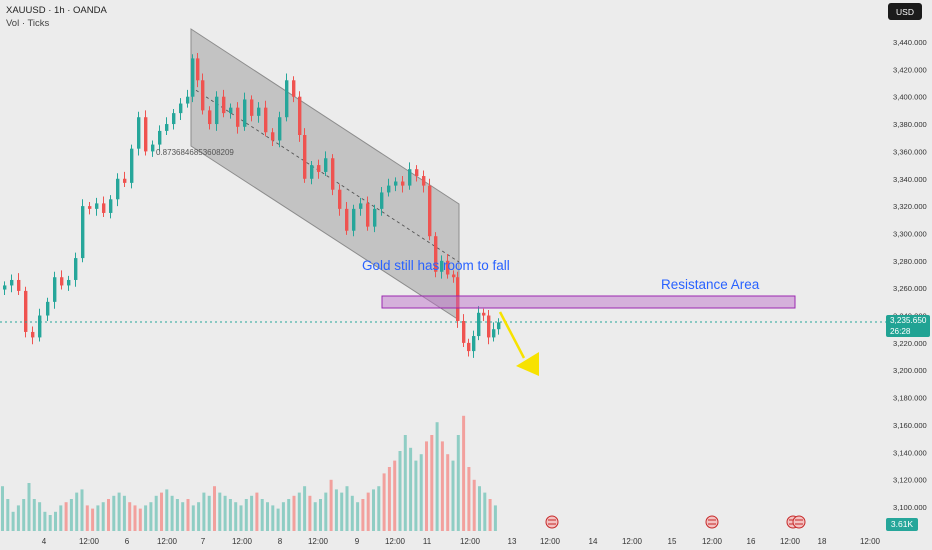 The width and height of the screenshot is (932, 550). I want to click on price-tick: 3,360.000, so click(910, 151).